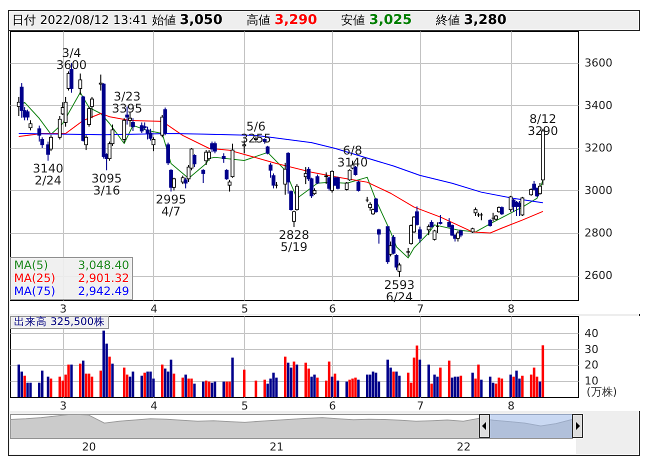  I want to click on x-tick-label: 4, so click(154, 309).